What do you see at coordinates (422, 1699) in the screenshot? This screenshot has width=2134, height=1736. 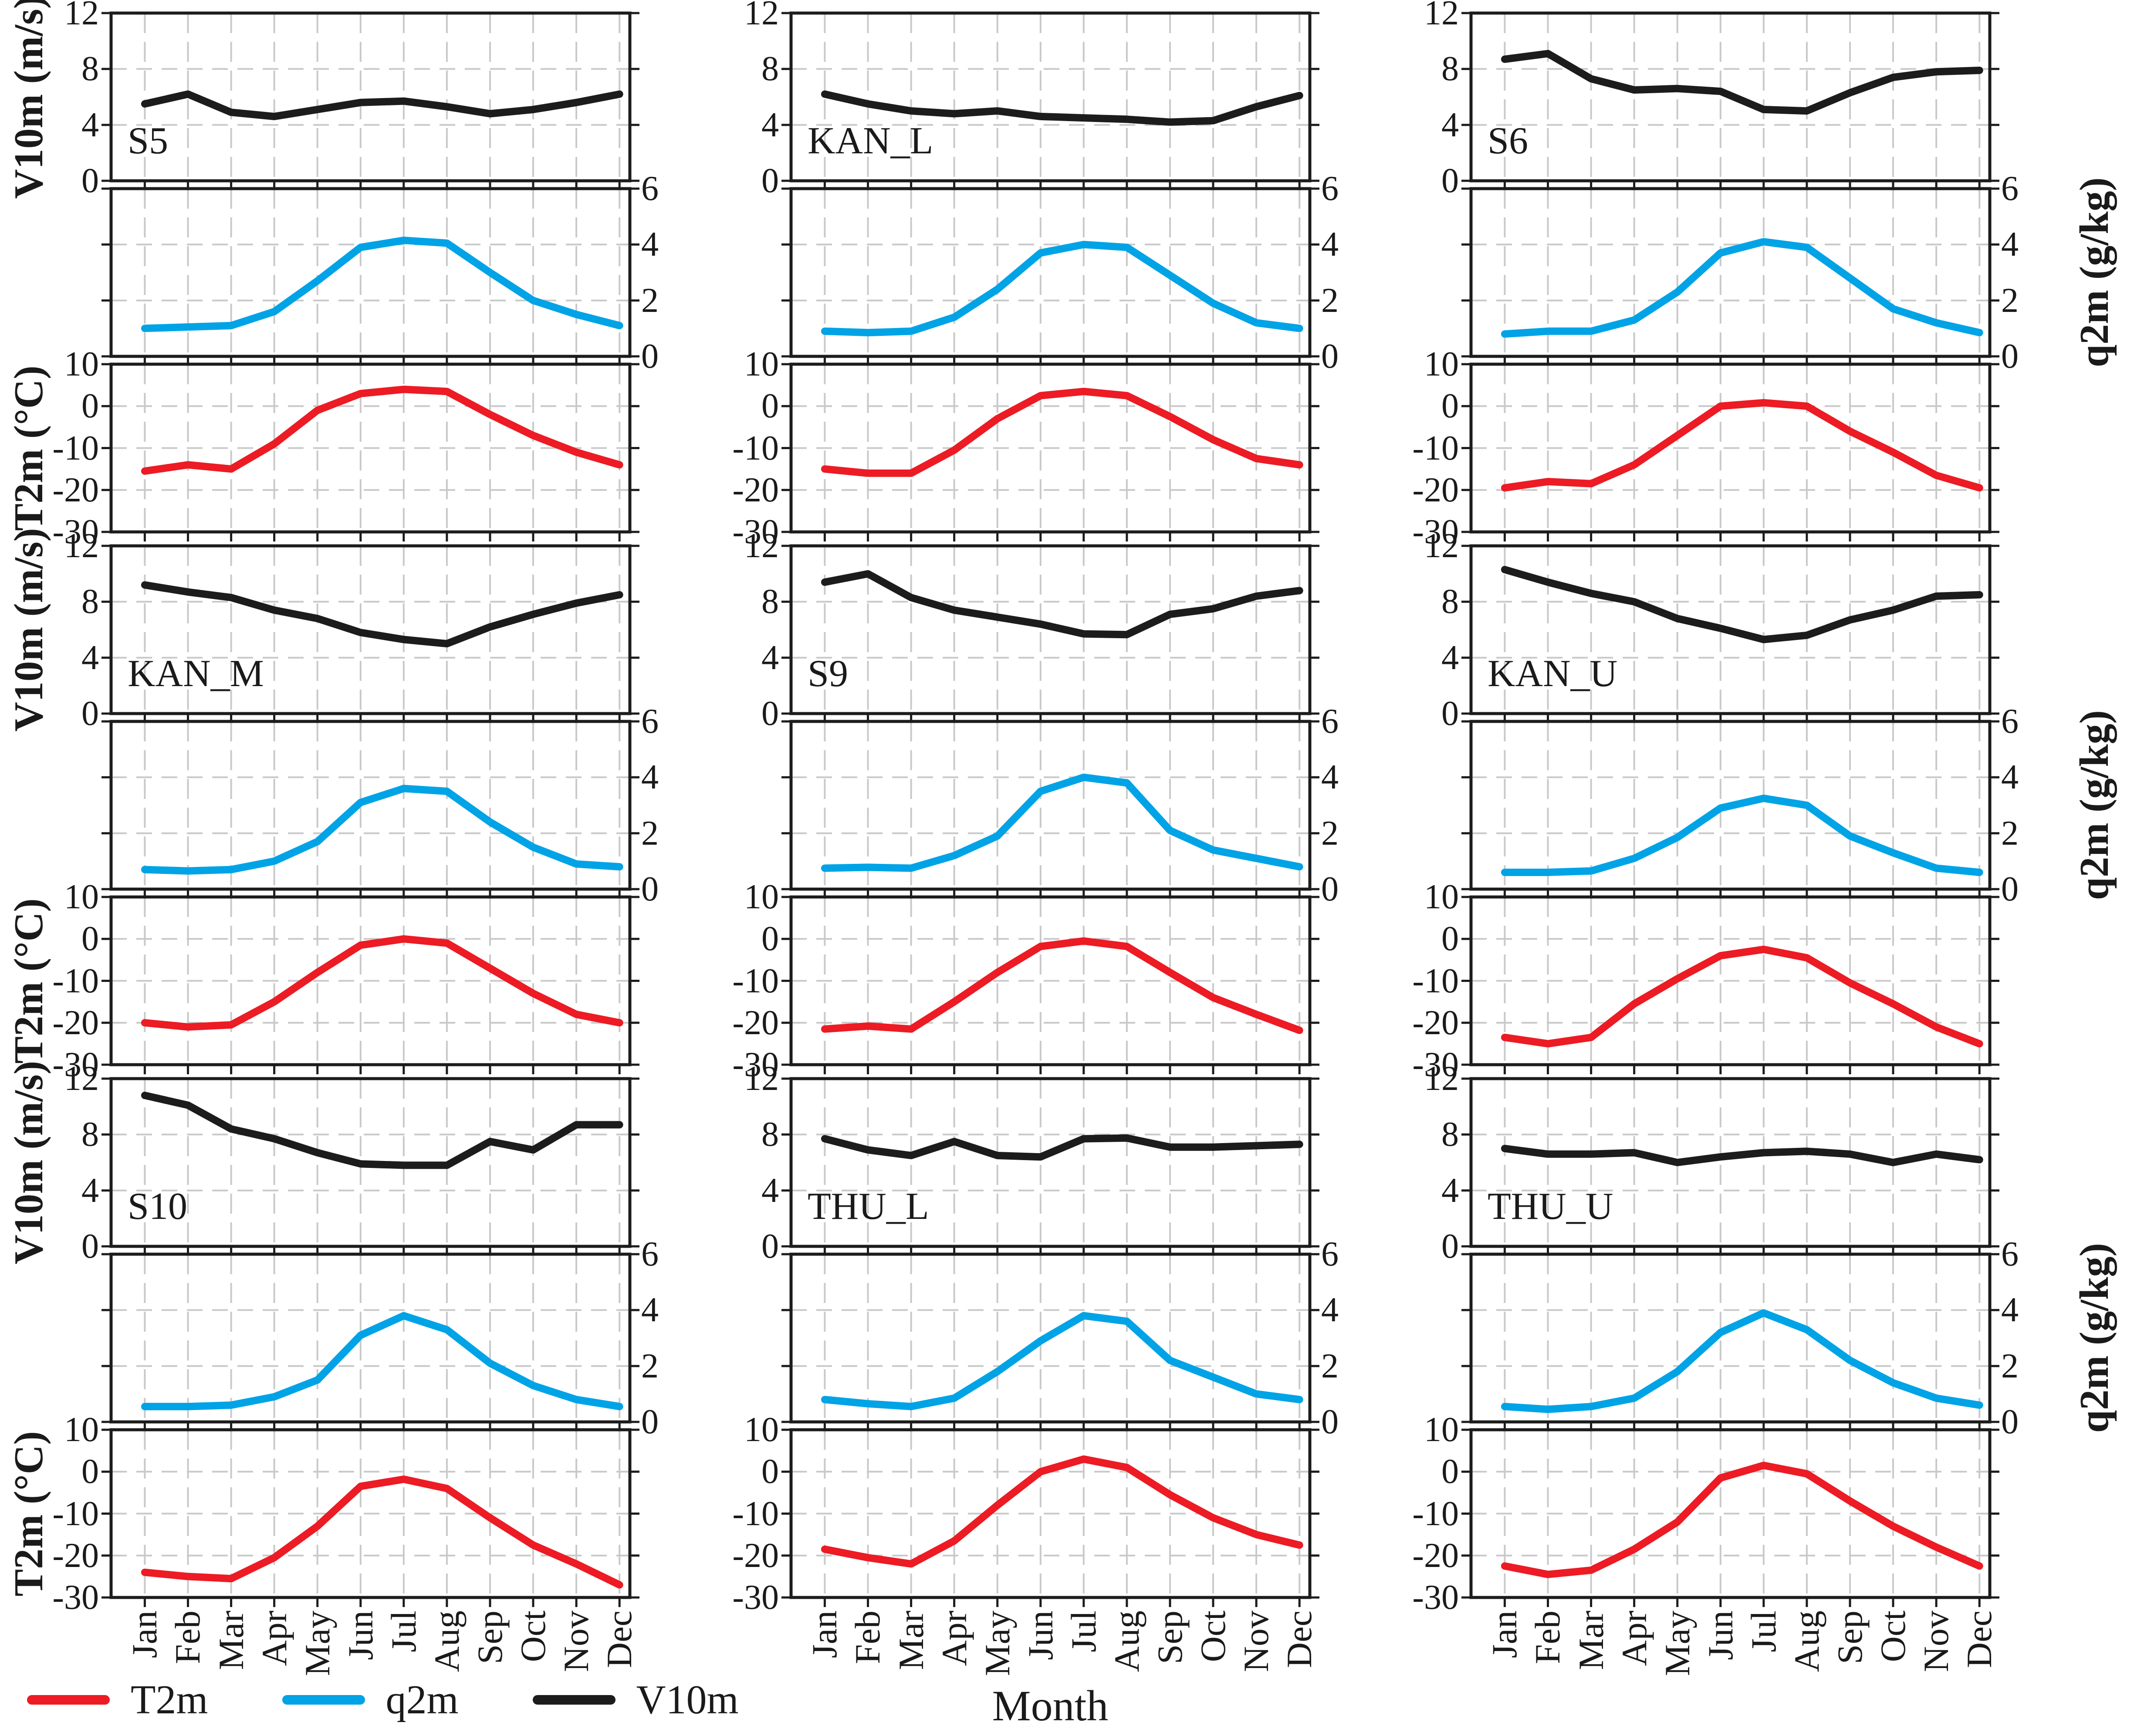 I see `legend-label-q2m: q2m` at bounding box center [422, 1699].